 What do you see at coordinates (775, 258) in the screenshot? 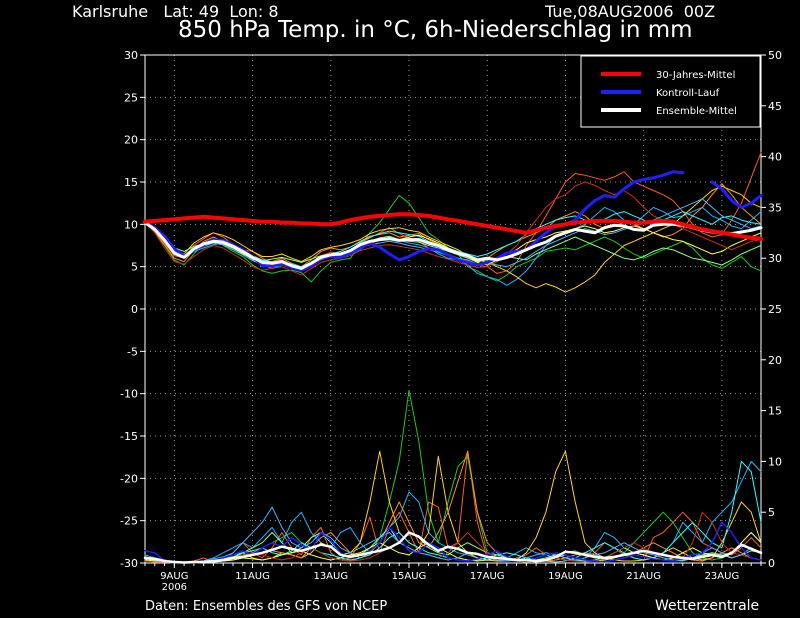
I see `tick-label-right: 30` at bounding box center [775, 258].